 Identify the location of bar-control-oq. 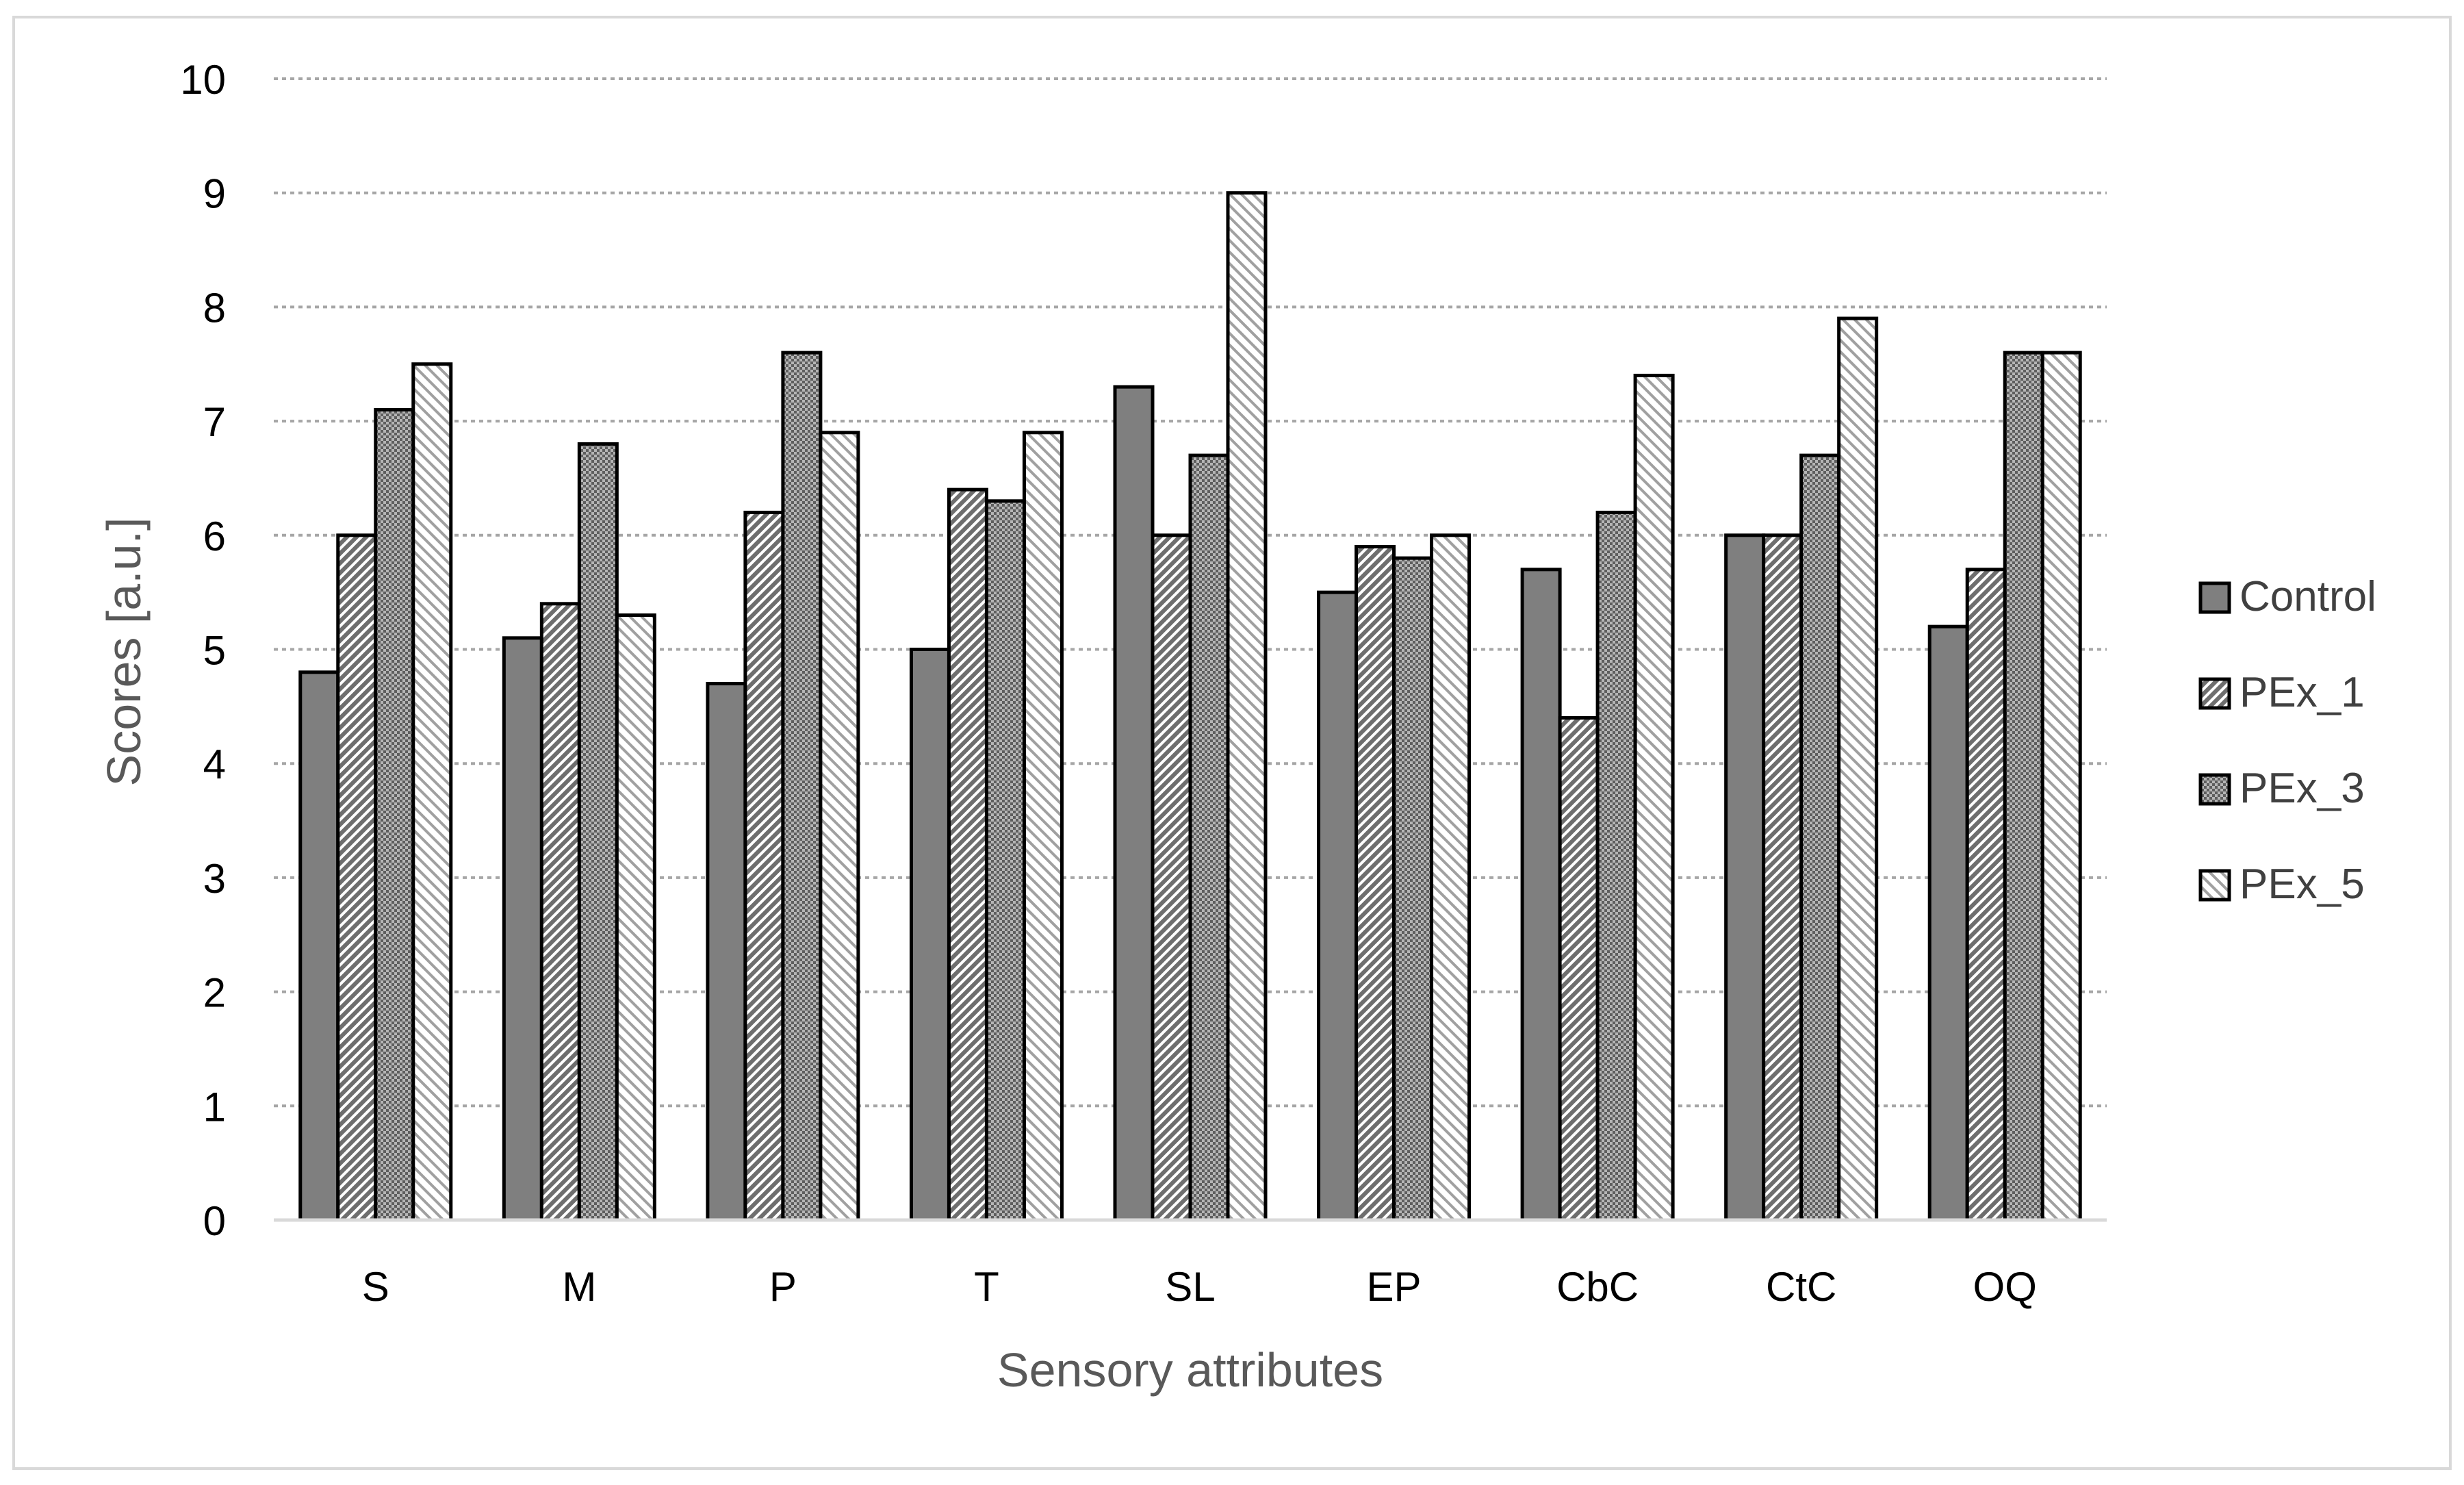
(1948, 923).